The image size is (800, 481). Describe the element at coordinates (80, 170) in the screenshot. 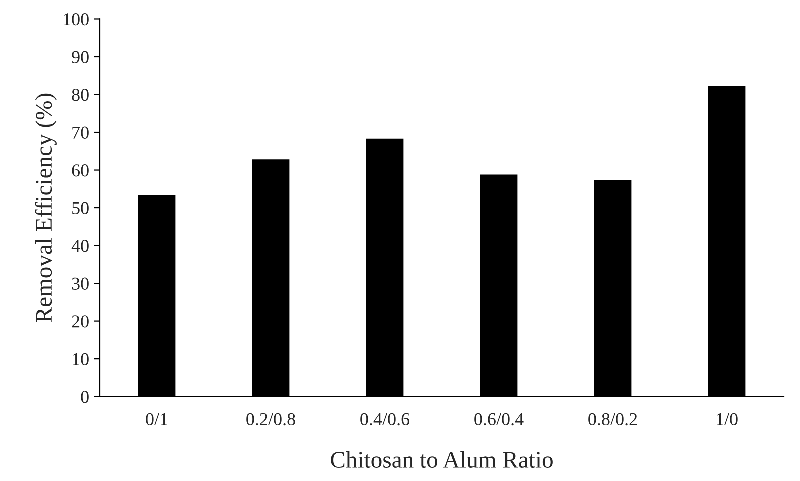

I see `y-tick-label: 60` at that location.